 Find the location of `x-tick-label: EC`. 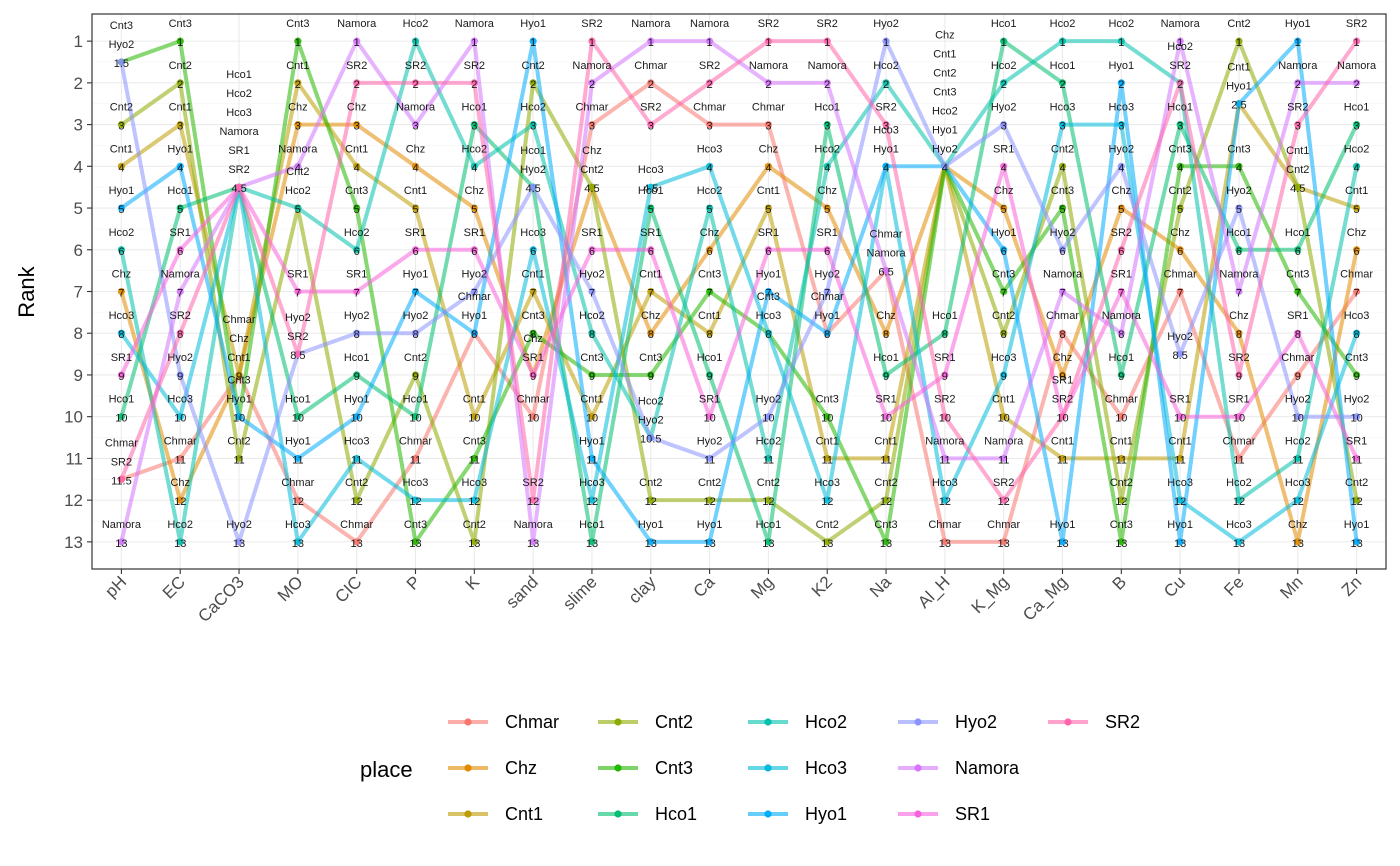

x-tick-label: EC is located at coordinates (174, 587).